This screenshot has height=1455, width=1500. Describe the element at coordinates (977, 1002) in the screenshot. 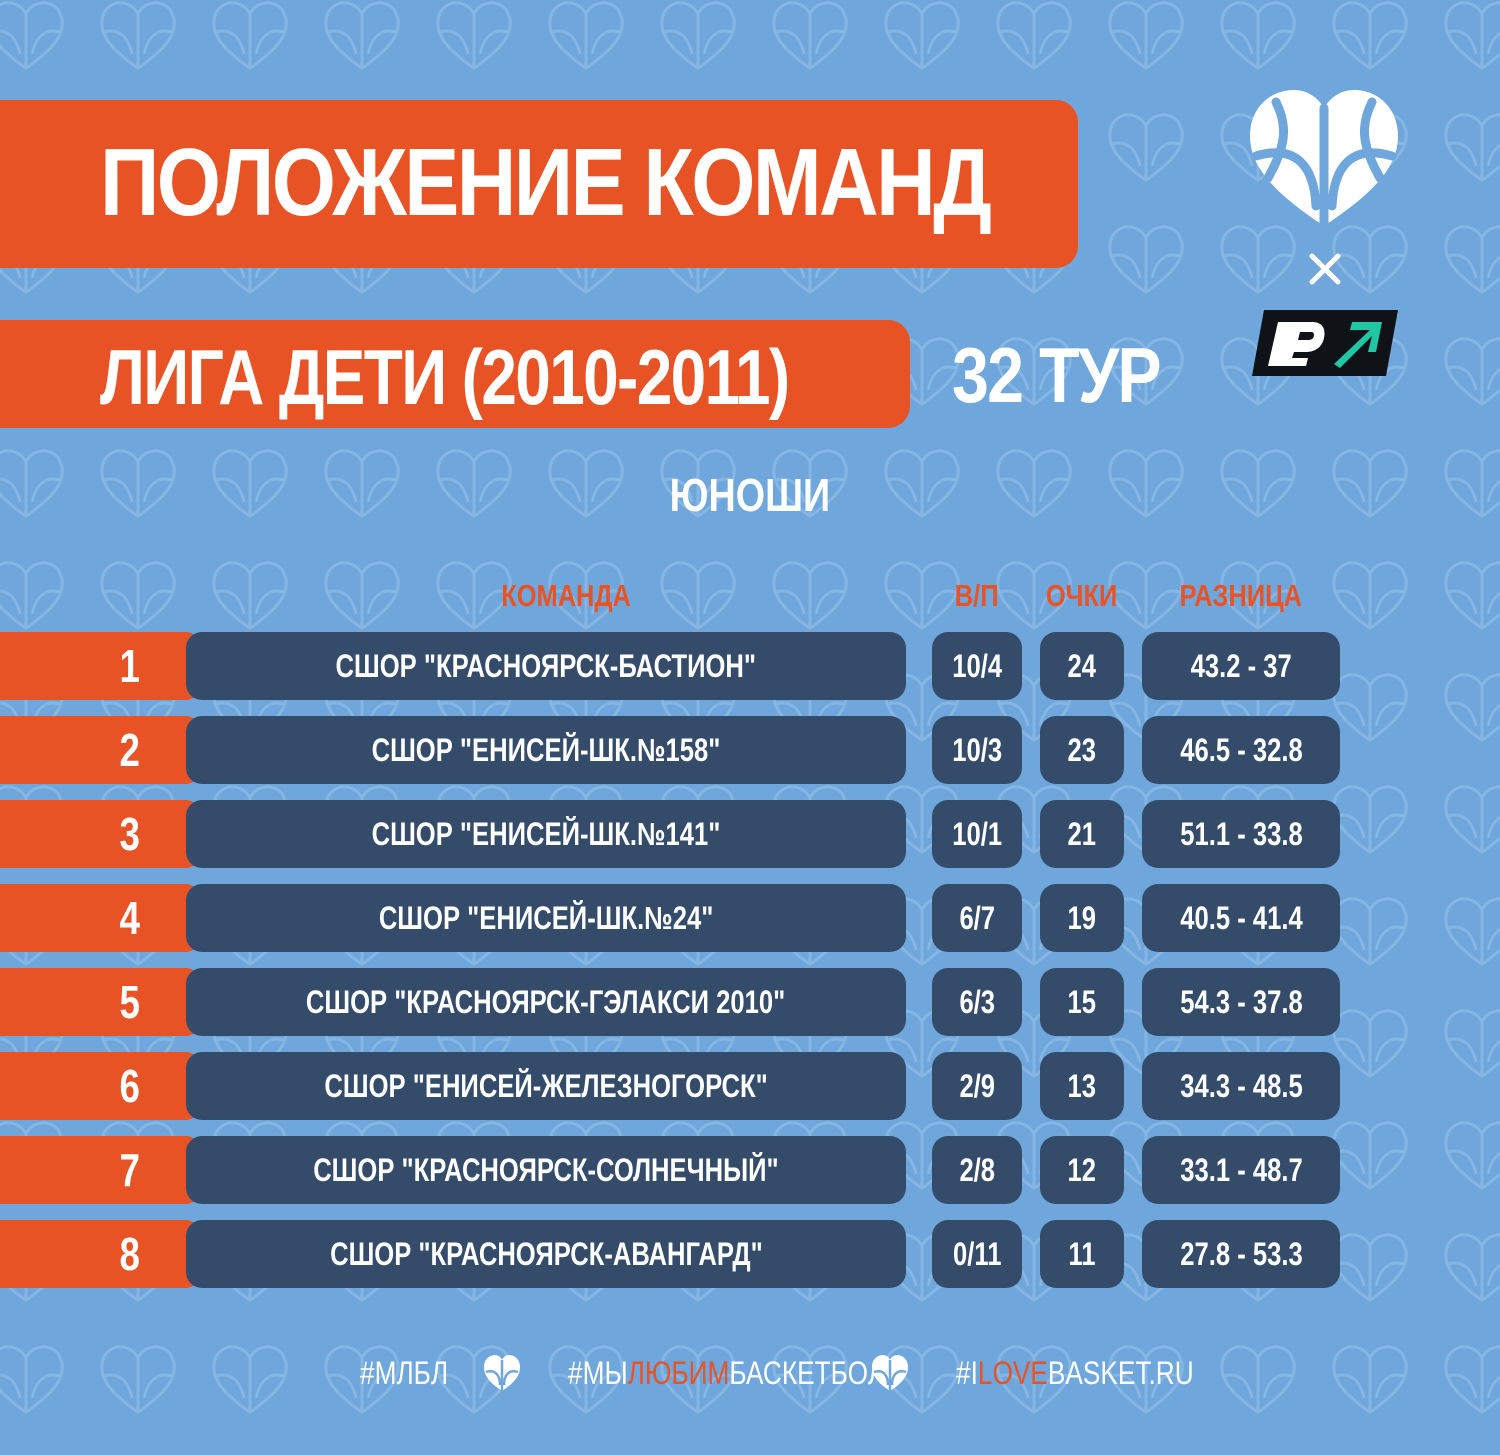

I see `wins-losses-cell: 6/3` at that location.